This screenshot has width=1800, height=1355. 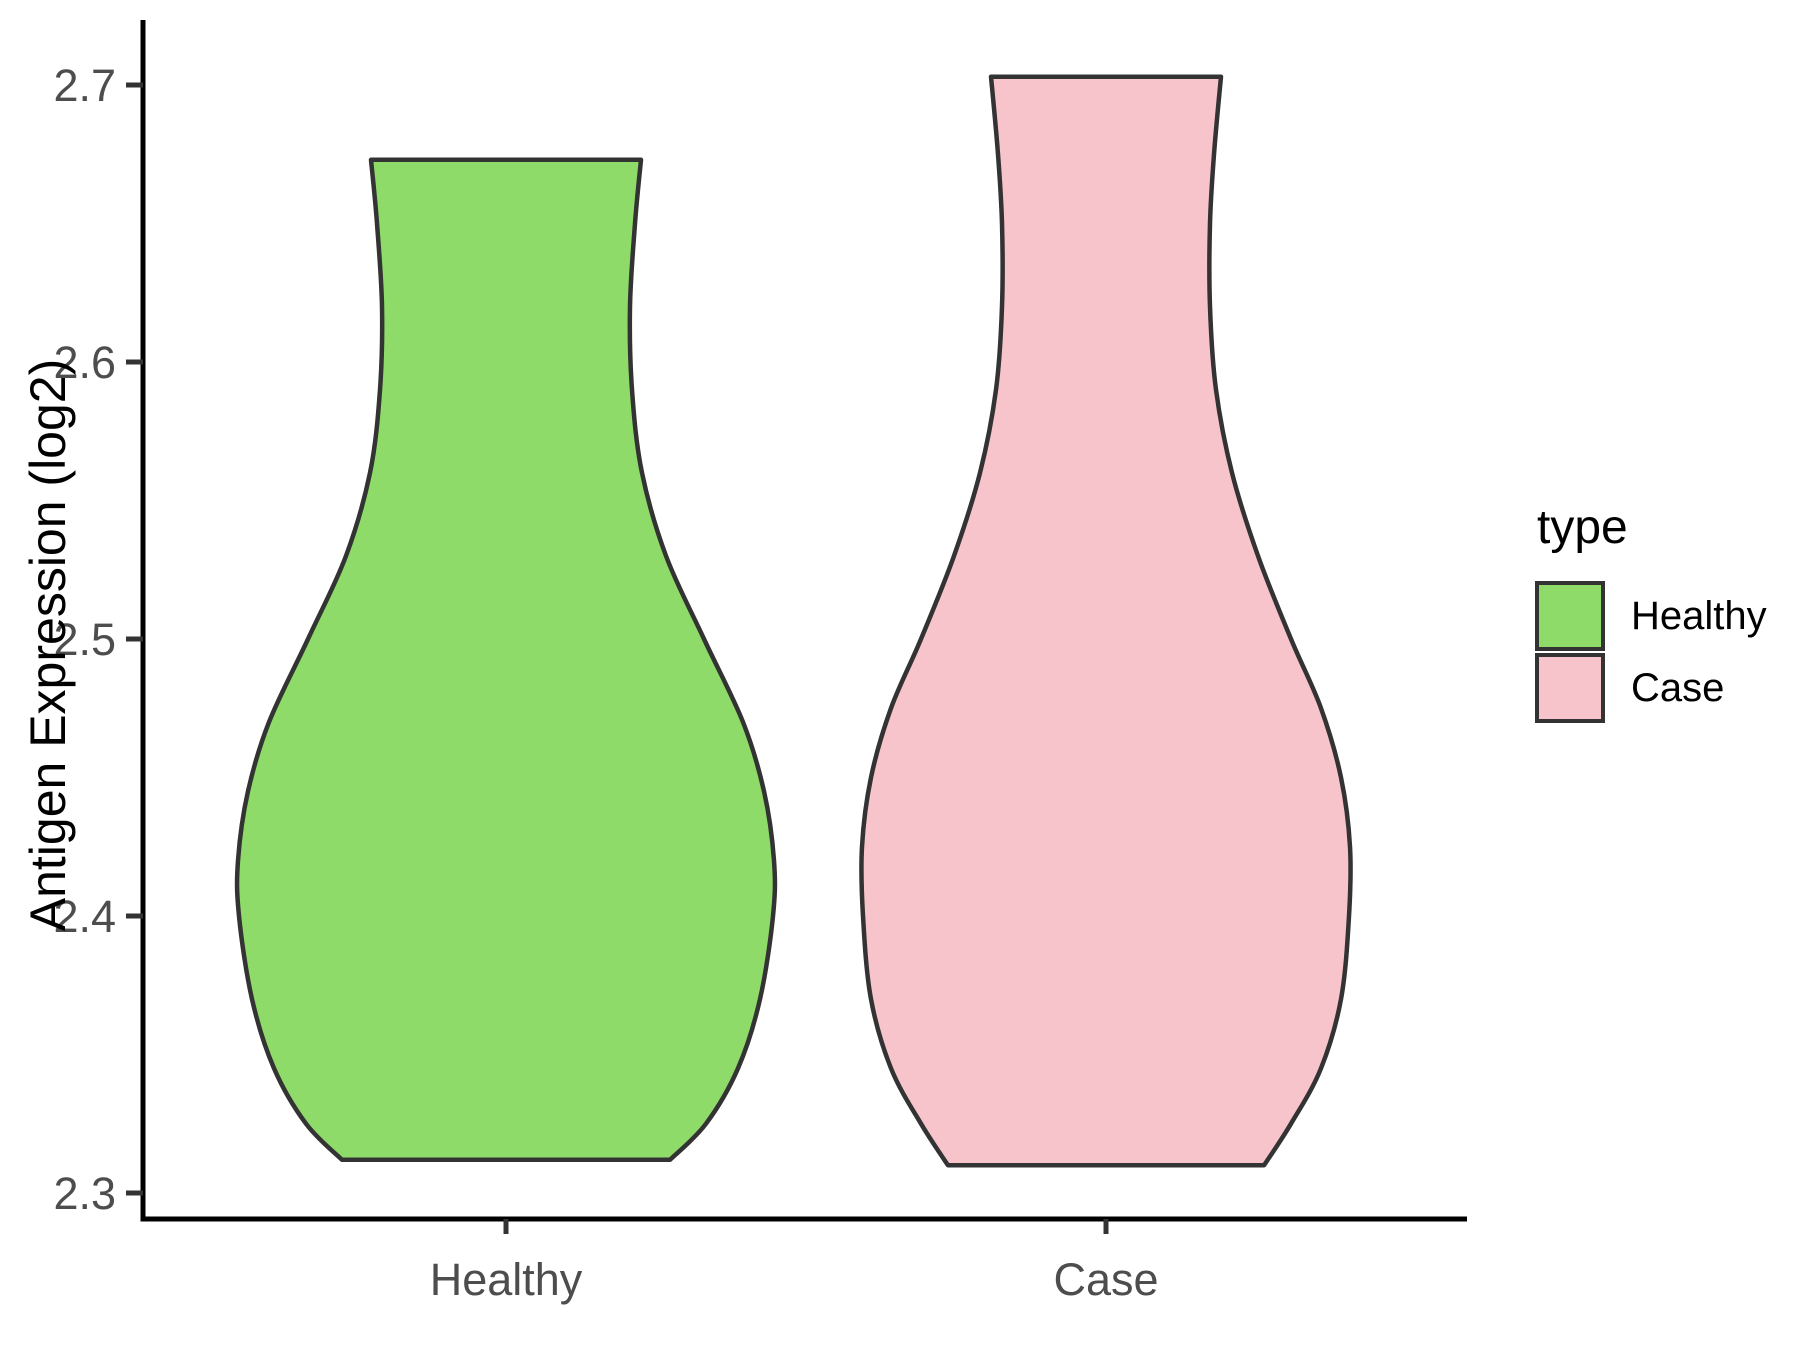 What do you see at coordinates (1570, 616) in the screenshot?
I see `legend-key-healthy-swatch` at bounding box center [1570, 616].